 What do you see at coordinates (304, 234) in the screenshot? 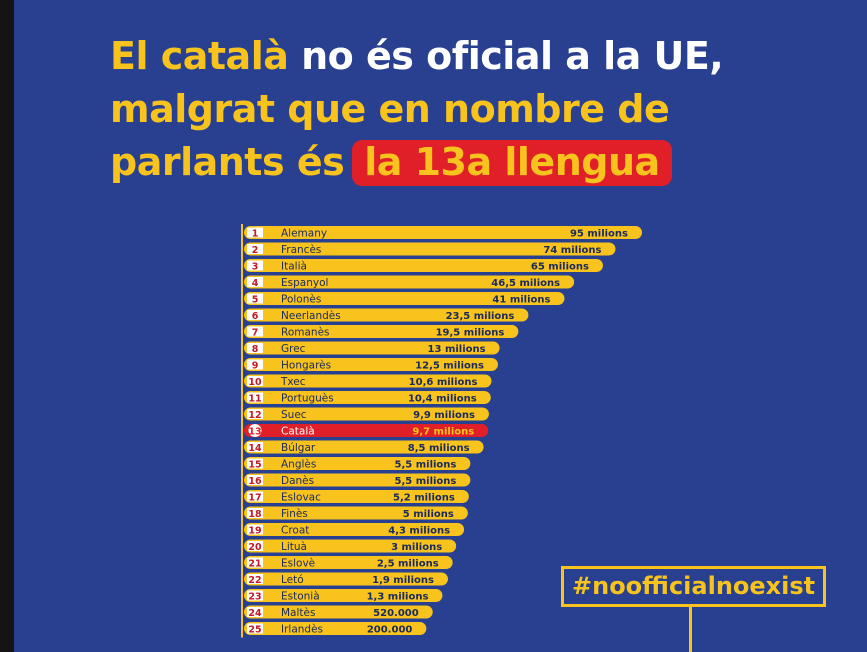
I see `language-label-1: Alemany` at bounding box center [304, 234].